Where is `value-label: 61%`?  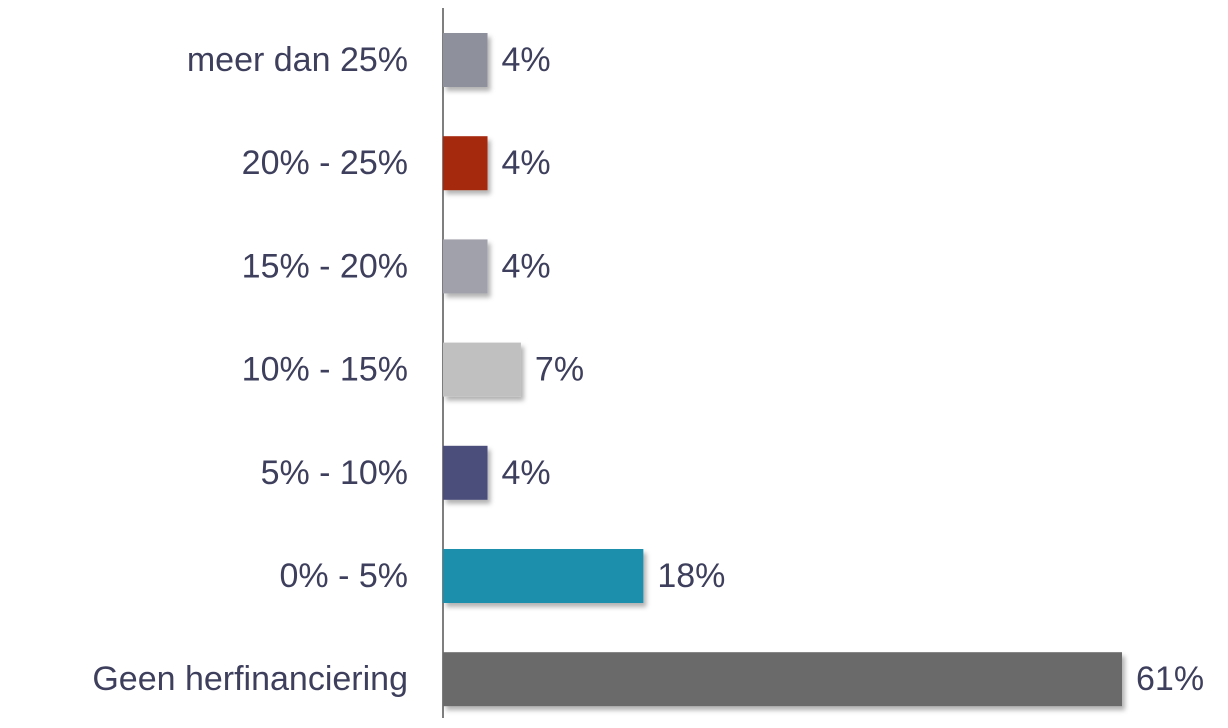
value-label: 61% is located at coordinates (1170, 679).